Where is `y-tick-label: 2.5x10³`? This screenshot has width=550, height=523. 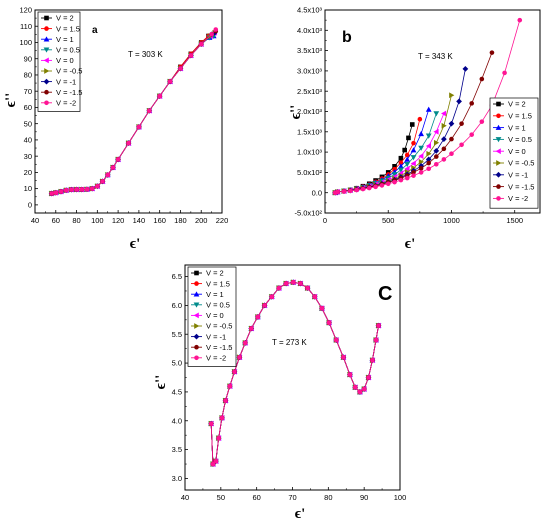
y-tick-label: 2.5x10³ is located at coordinates (310, 91).